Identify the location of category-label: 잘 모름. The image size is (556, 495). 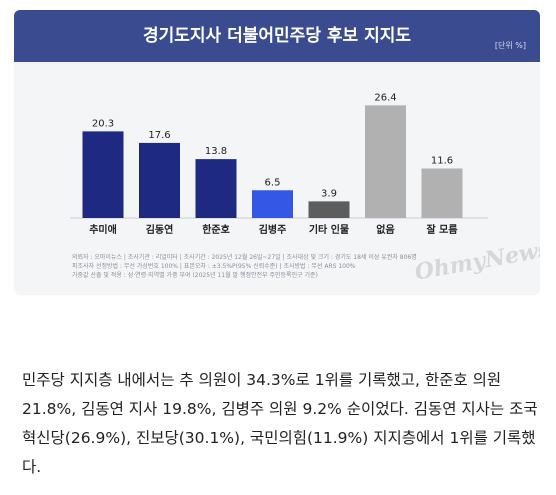
(441, 230).